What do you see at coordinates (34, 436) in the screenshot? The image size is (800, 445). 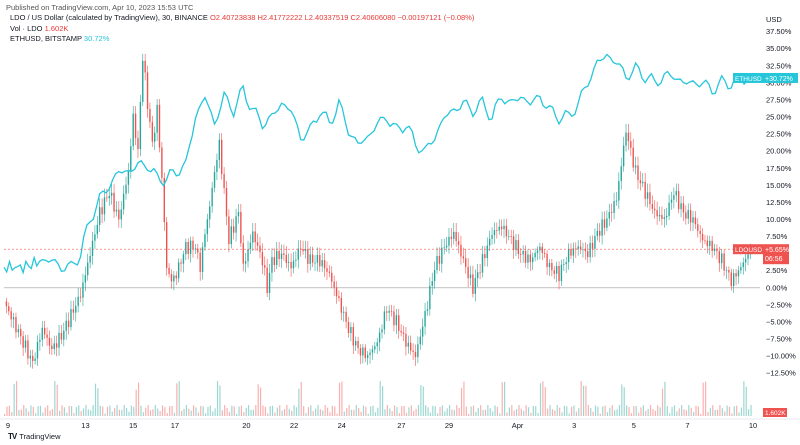 I see `tradingview-logo: TV TradingView` at bounding box center [34, 436].